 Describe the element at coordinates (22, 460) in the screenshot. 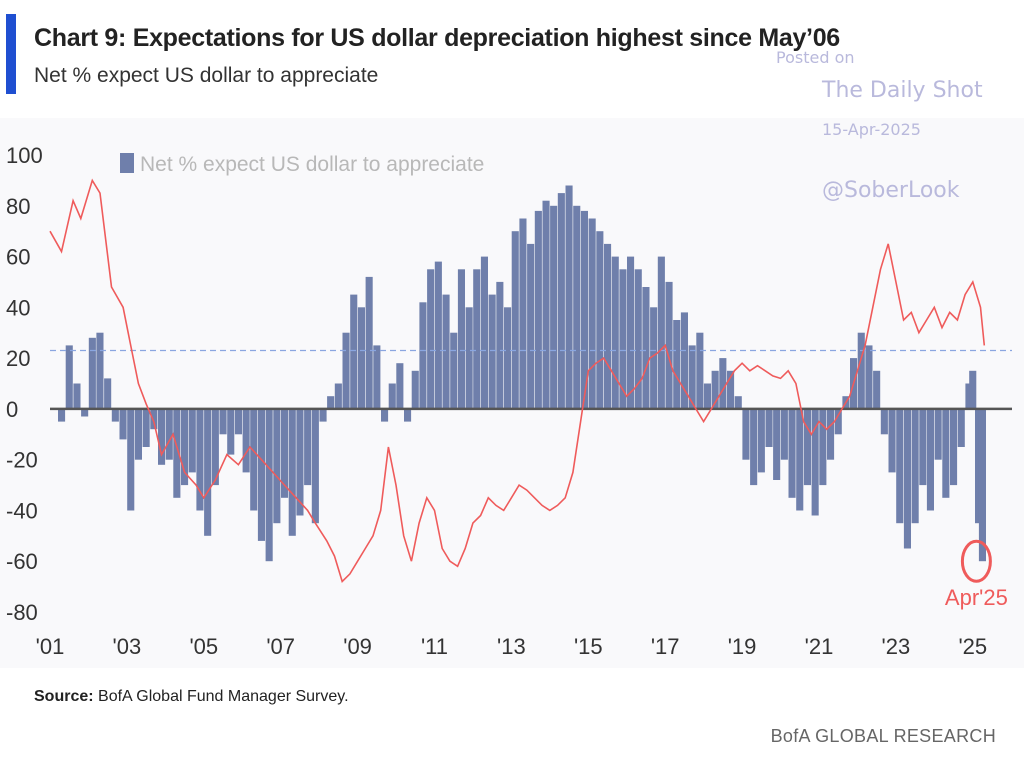

I see `y-tick-label: -20` at that location.